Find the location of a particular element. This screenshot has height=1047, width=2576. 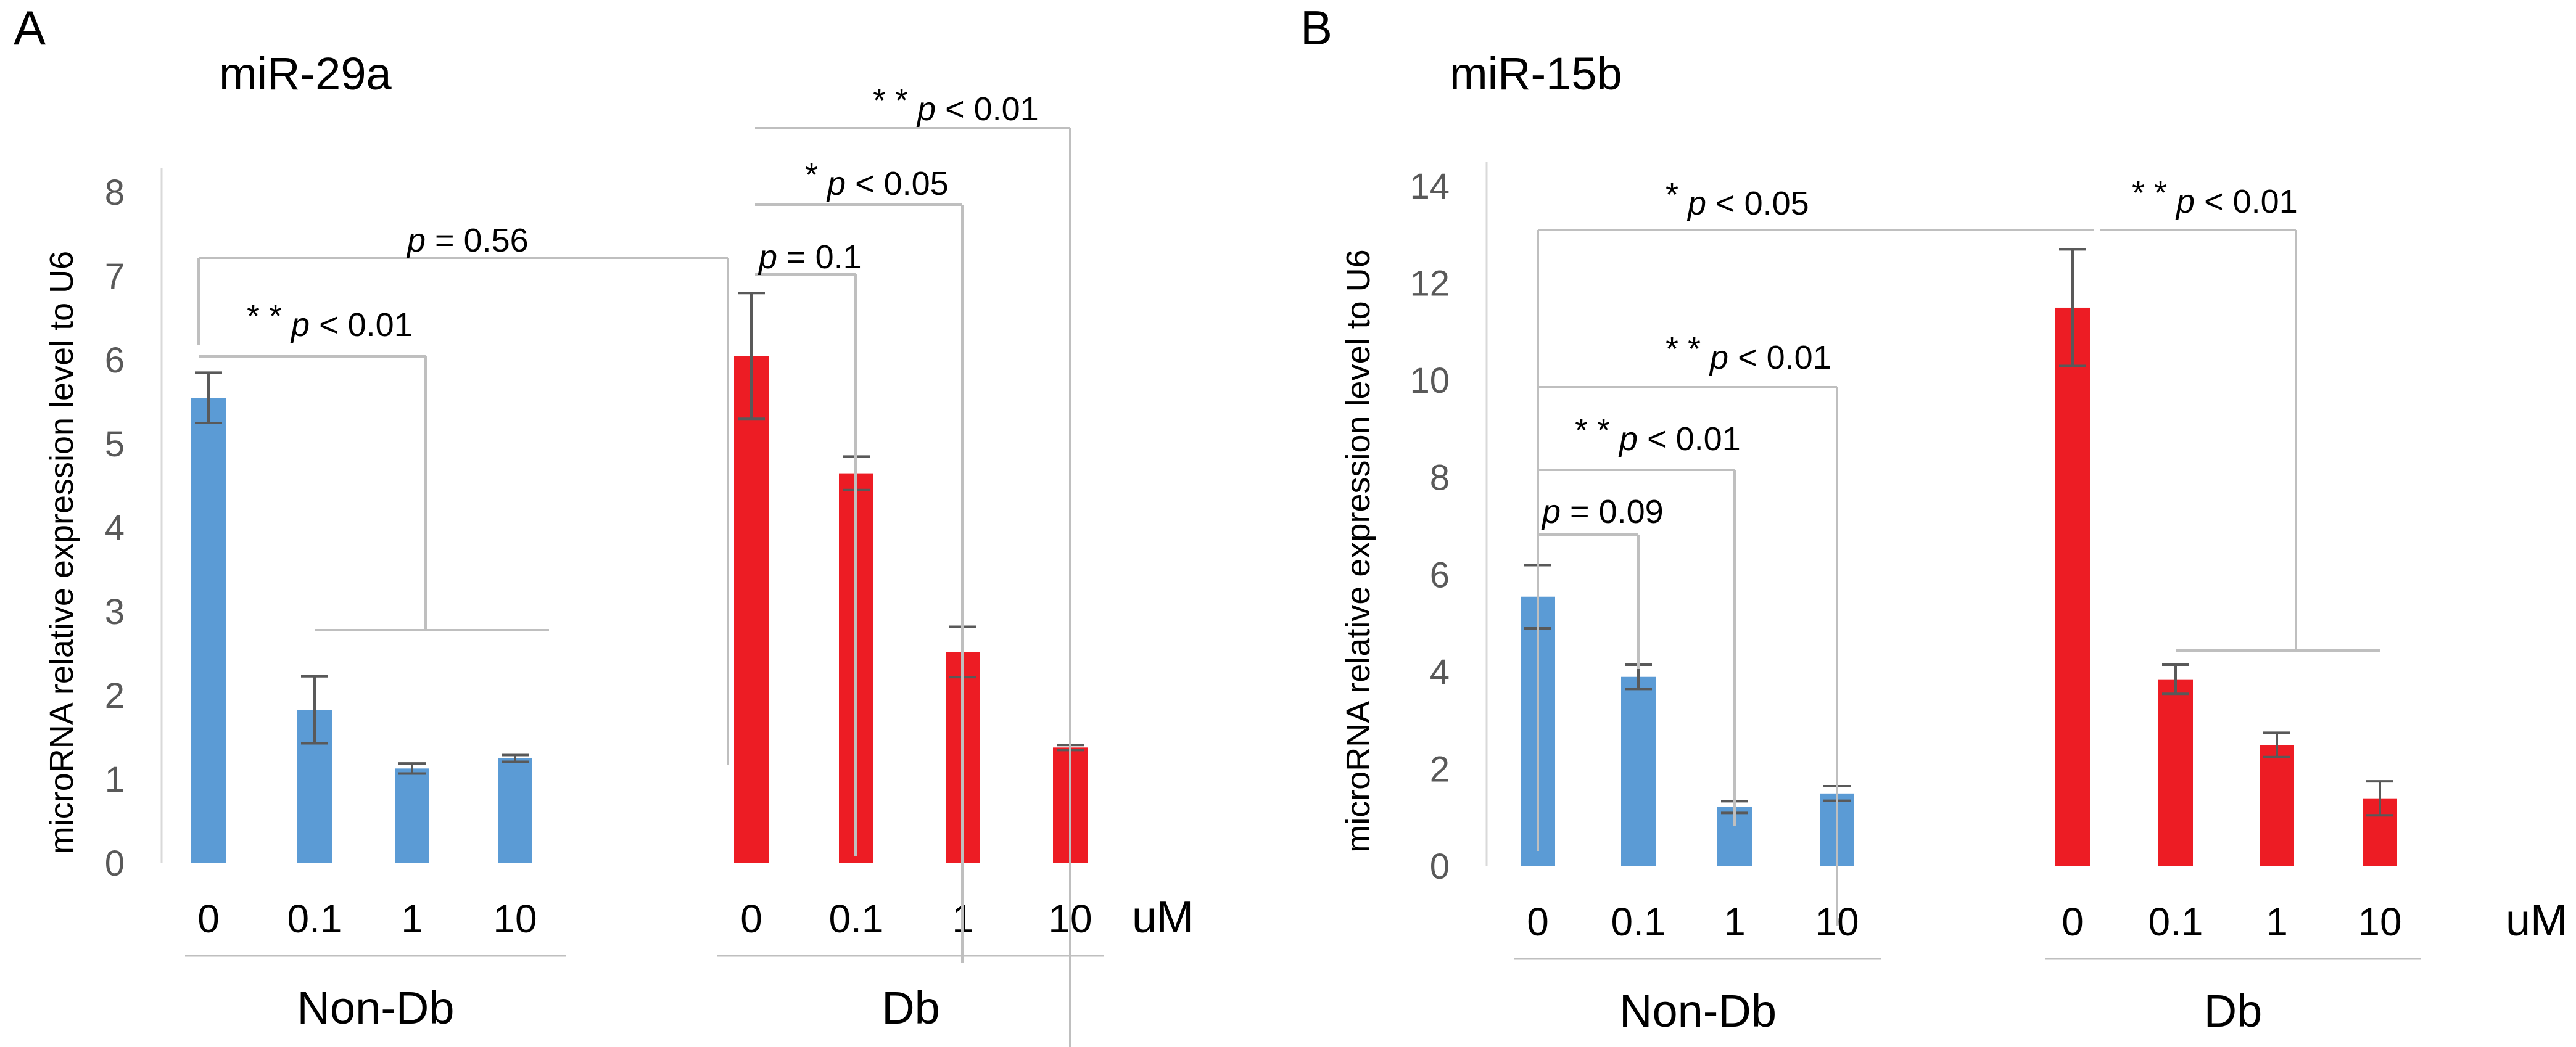

y-tick-label: 10 is located at coordinates (1430, 381).